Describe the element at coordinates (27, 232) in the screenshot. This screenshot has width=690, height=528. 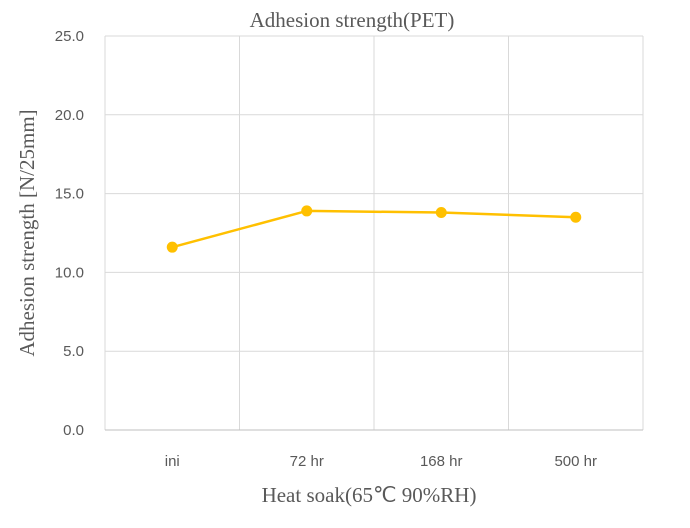
I see `y-axis-label: Adhesion strength [N/25mm]` at that location.